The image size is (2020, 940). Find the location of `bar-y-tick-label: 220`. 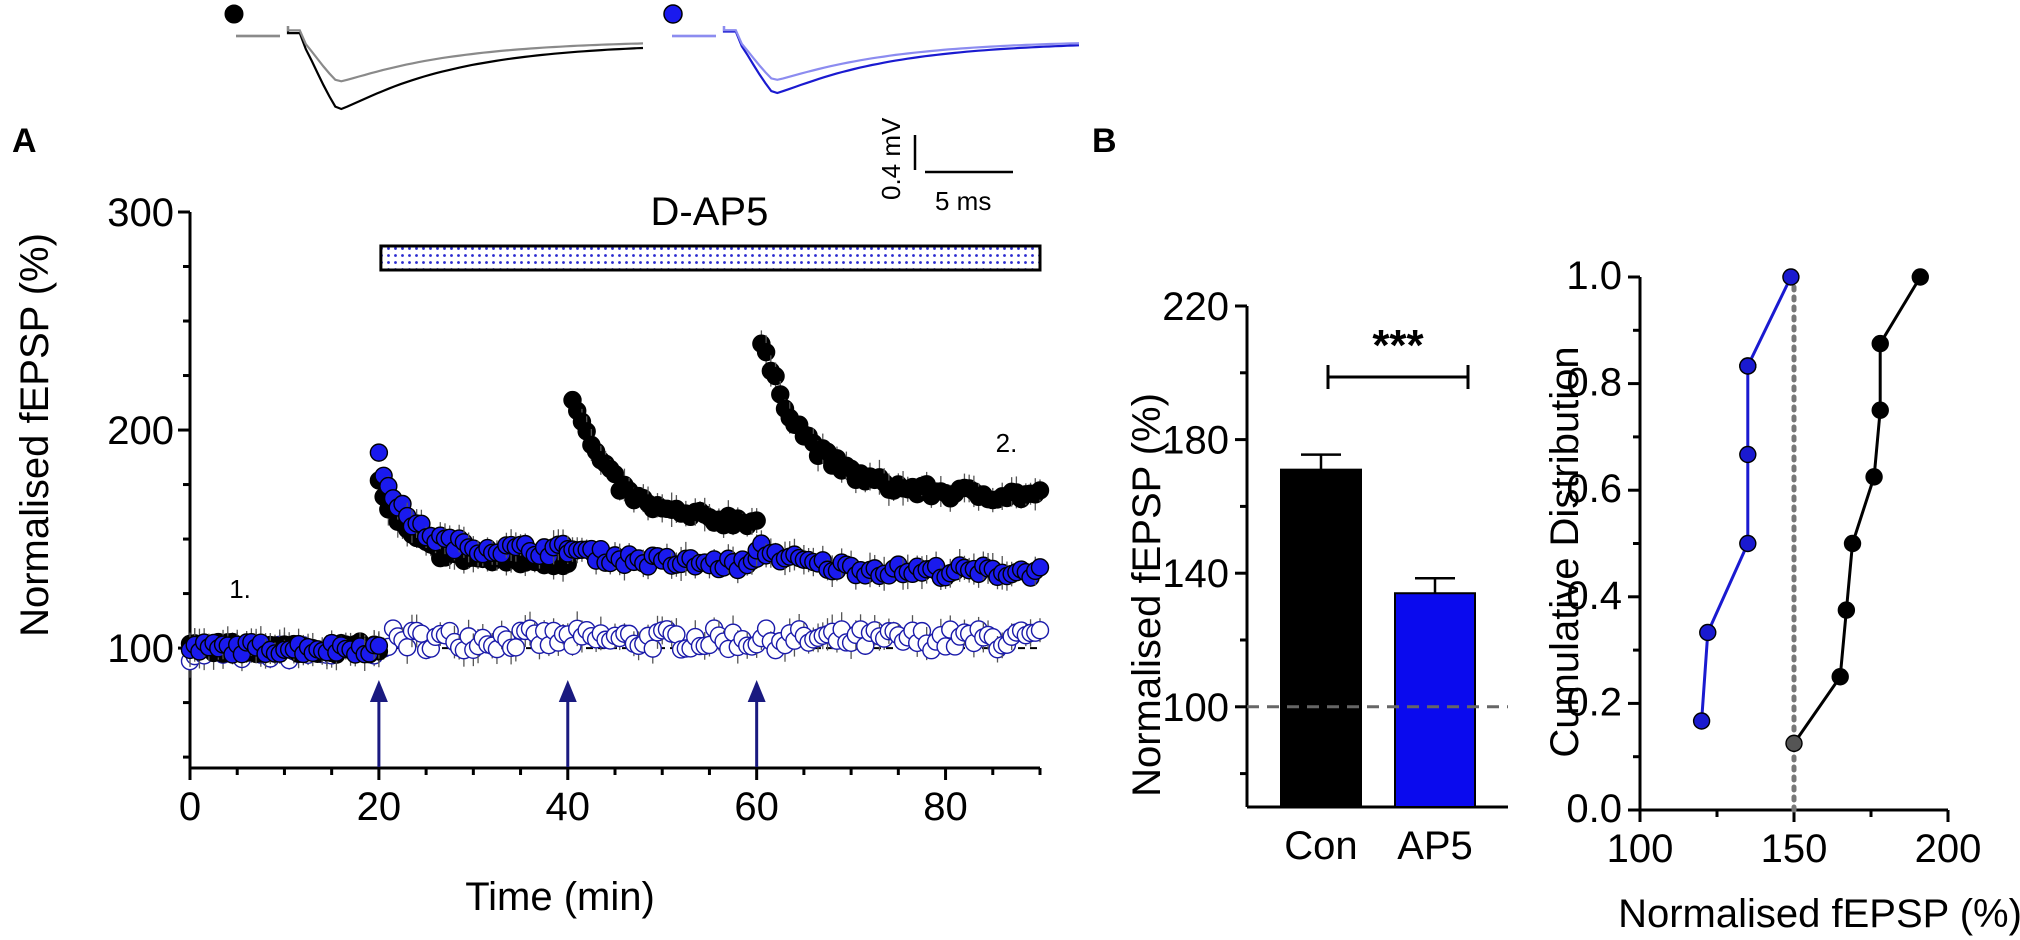

bar-y-tick-label: 220 is located at coordinates (1195, 307).